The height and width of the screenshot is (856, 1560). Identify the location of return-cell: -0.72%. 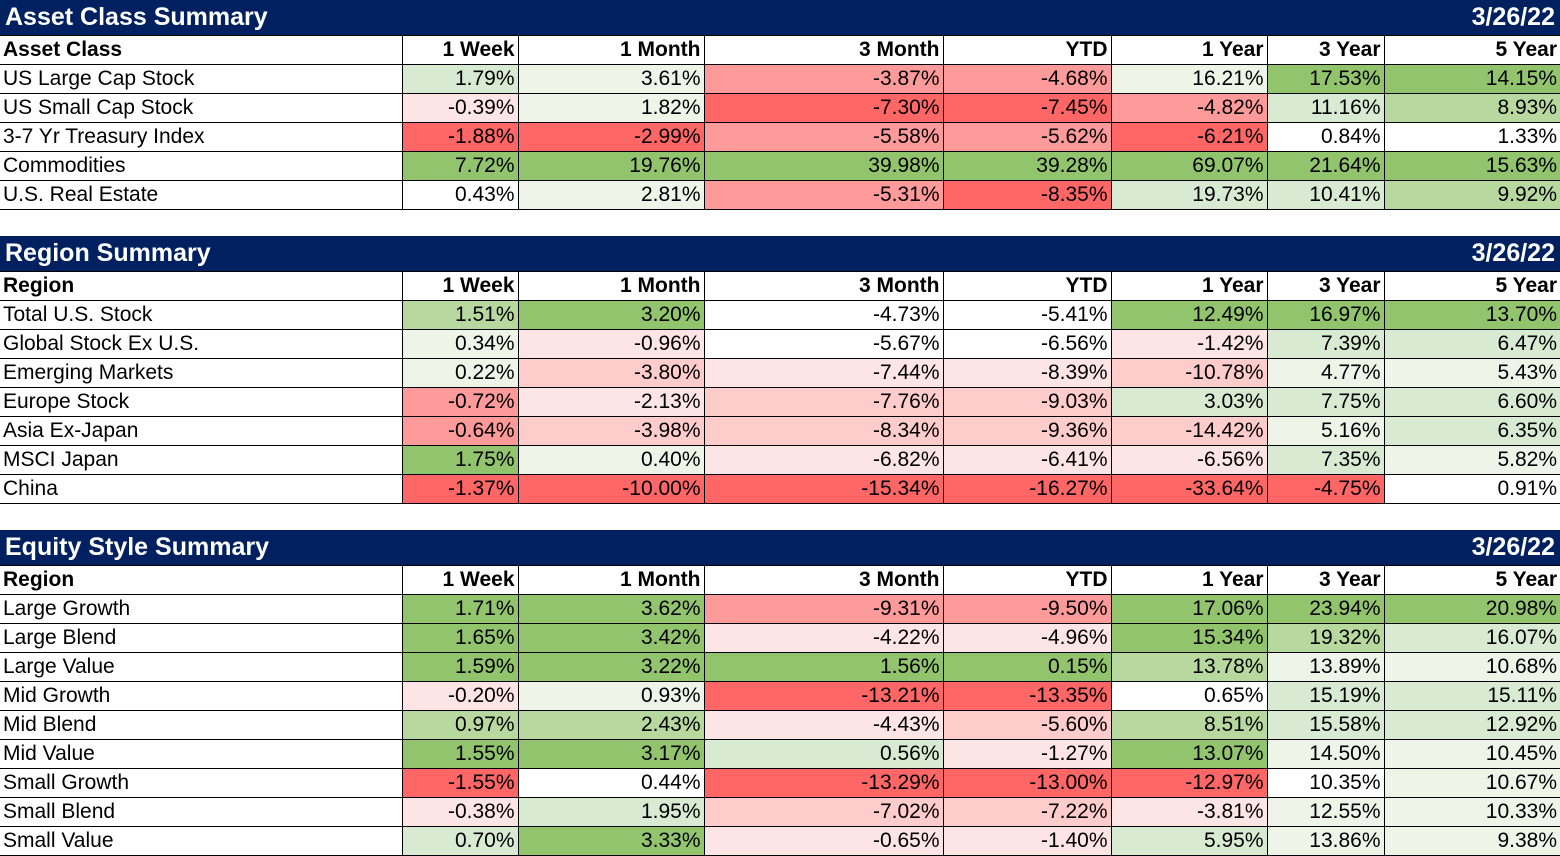
(460, 402).